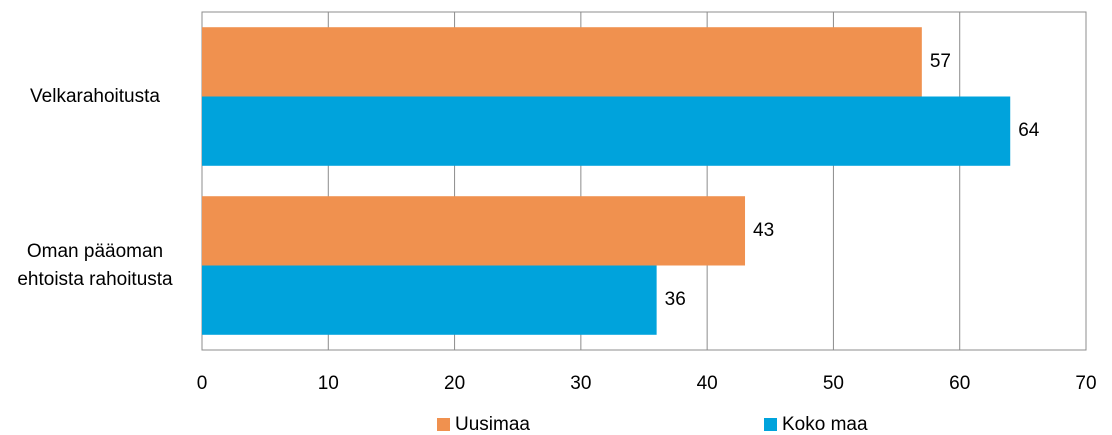 The image size is (1112, 435). What do you see at coordinates (763, 230) in the screenshot?
I see `data-label: 43` at bounding box center [763, 230].